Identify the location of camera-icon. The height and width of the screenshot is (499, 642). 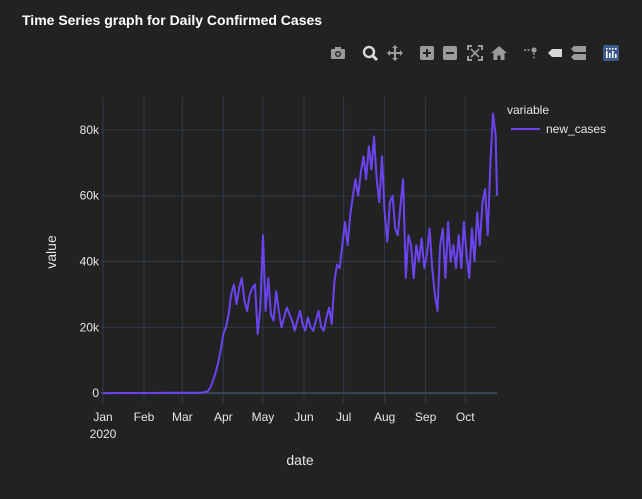
(338, 53).